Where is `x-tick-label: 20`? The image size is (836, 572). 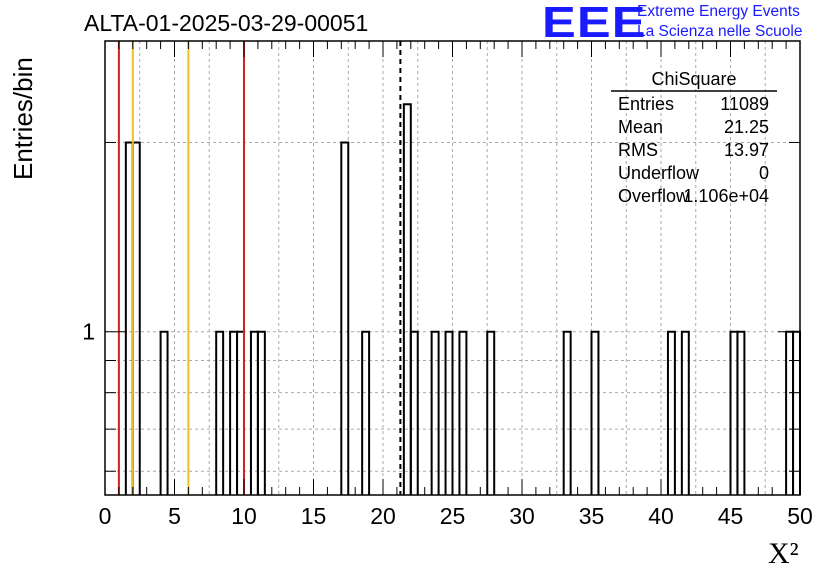
x-tick-label: 20 is located at coordinates (383, 516).